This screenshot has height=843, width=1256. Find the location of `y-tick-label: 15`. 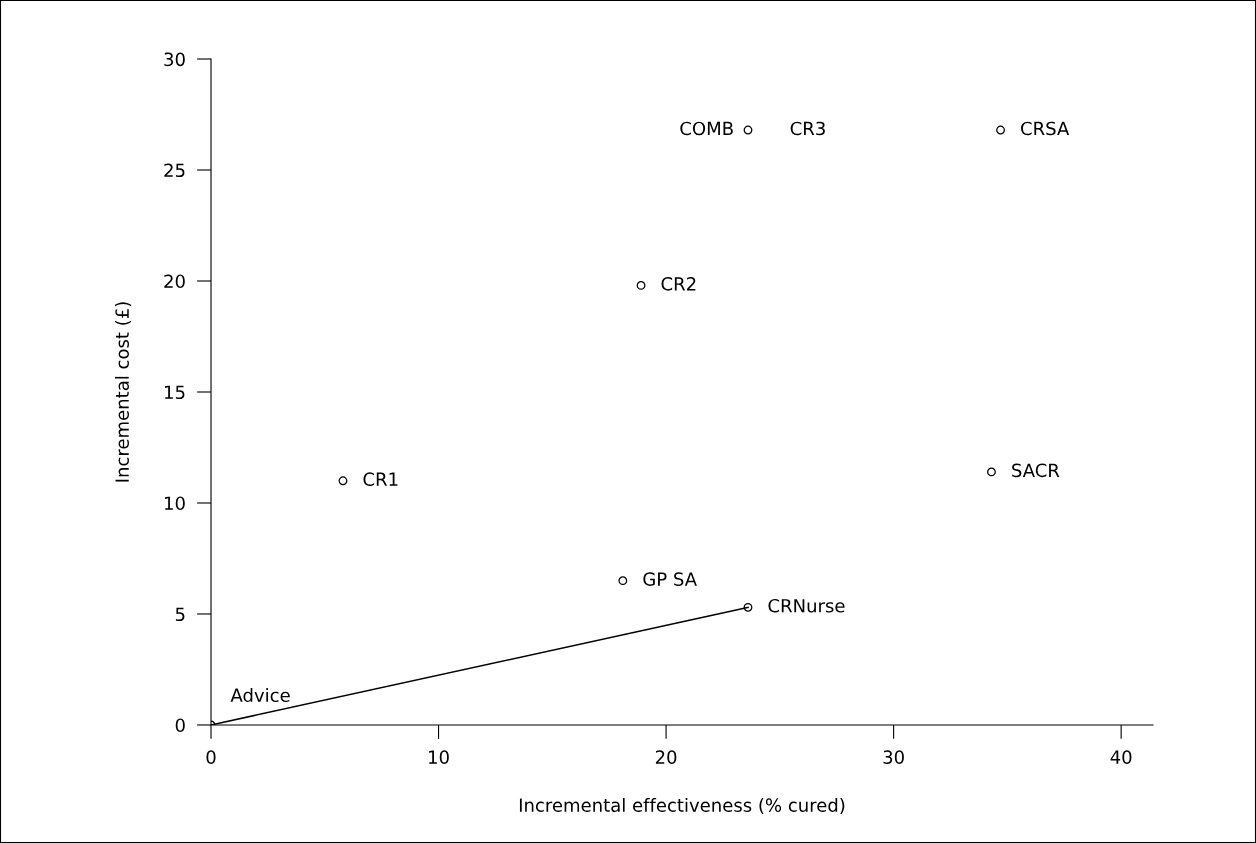

y-tick-label: 15 is located at coordinates (175, 392).